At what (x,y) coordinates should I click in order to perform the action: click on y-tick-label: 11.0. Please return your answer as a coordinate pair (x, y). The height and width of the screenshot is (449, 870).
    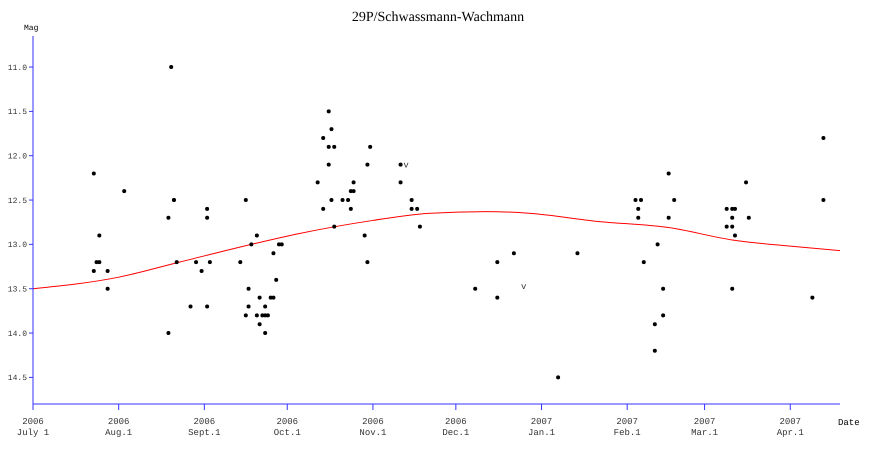
    Looking at the image, I should click on (18, 68).